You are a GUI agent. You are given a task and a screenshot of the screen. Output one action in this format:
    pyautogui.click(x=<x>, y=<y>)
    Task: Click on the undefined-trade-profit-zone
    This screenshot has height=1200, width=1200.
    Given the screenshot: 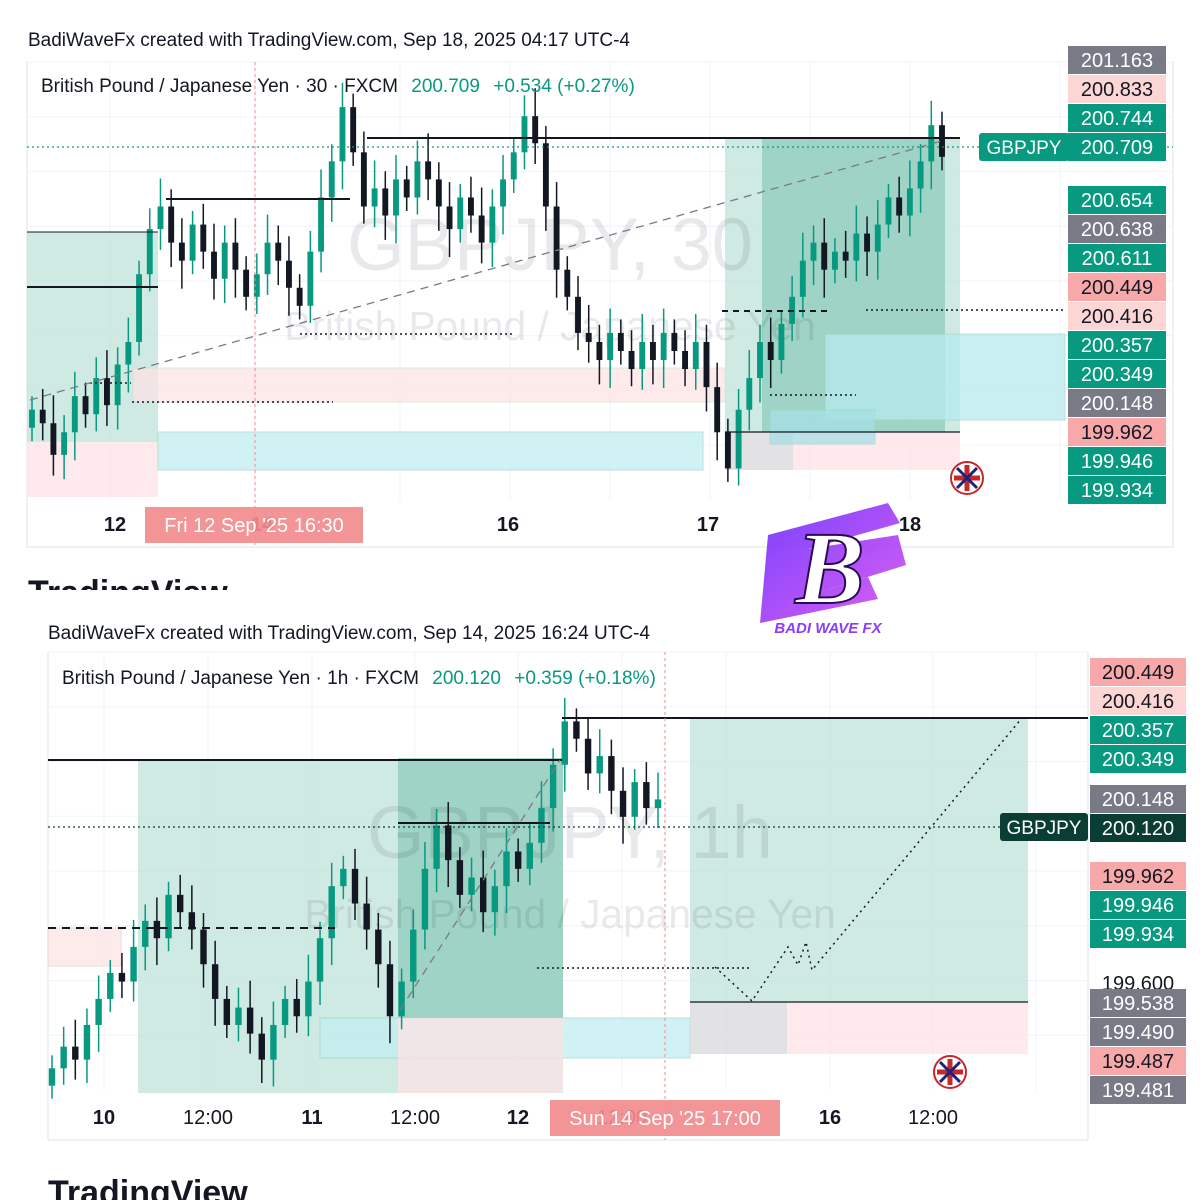 What is the action you would take?
    pyautogui.click(x=859, y=860)
    